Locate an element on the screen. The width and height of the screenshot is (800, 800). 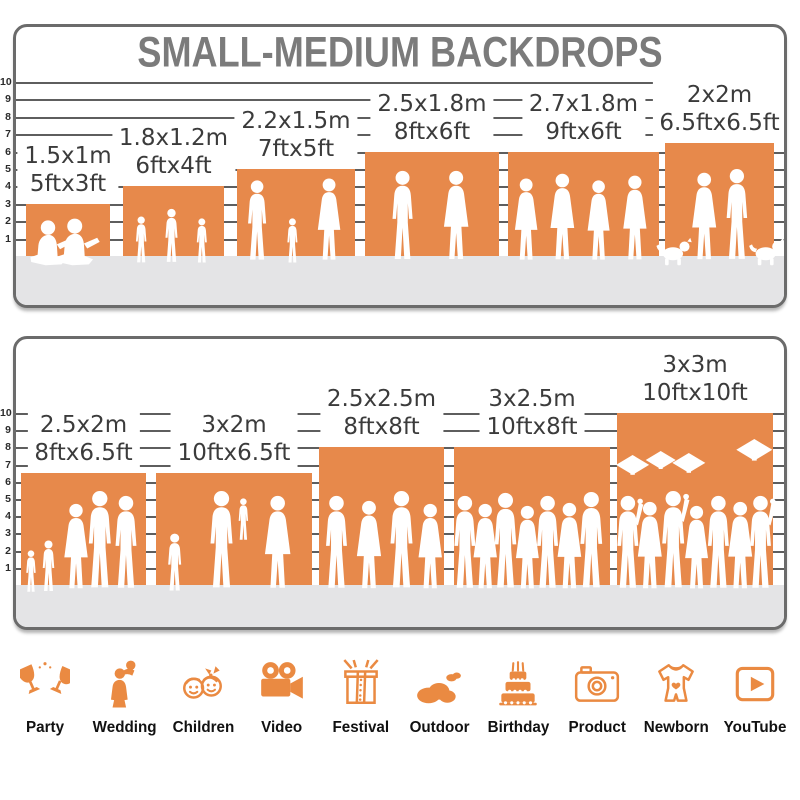
size-feet: 8ftx8ft is located at coordinates (381, 427).